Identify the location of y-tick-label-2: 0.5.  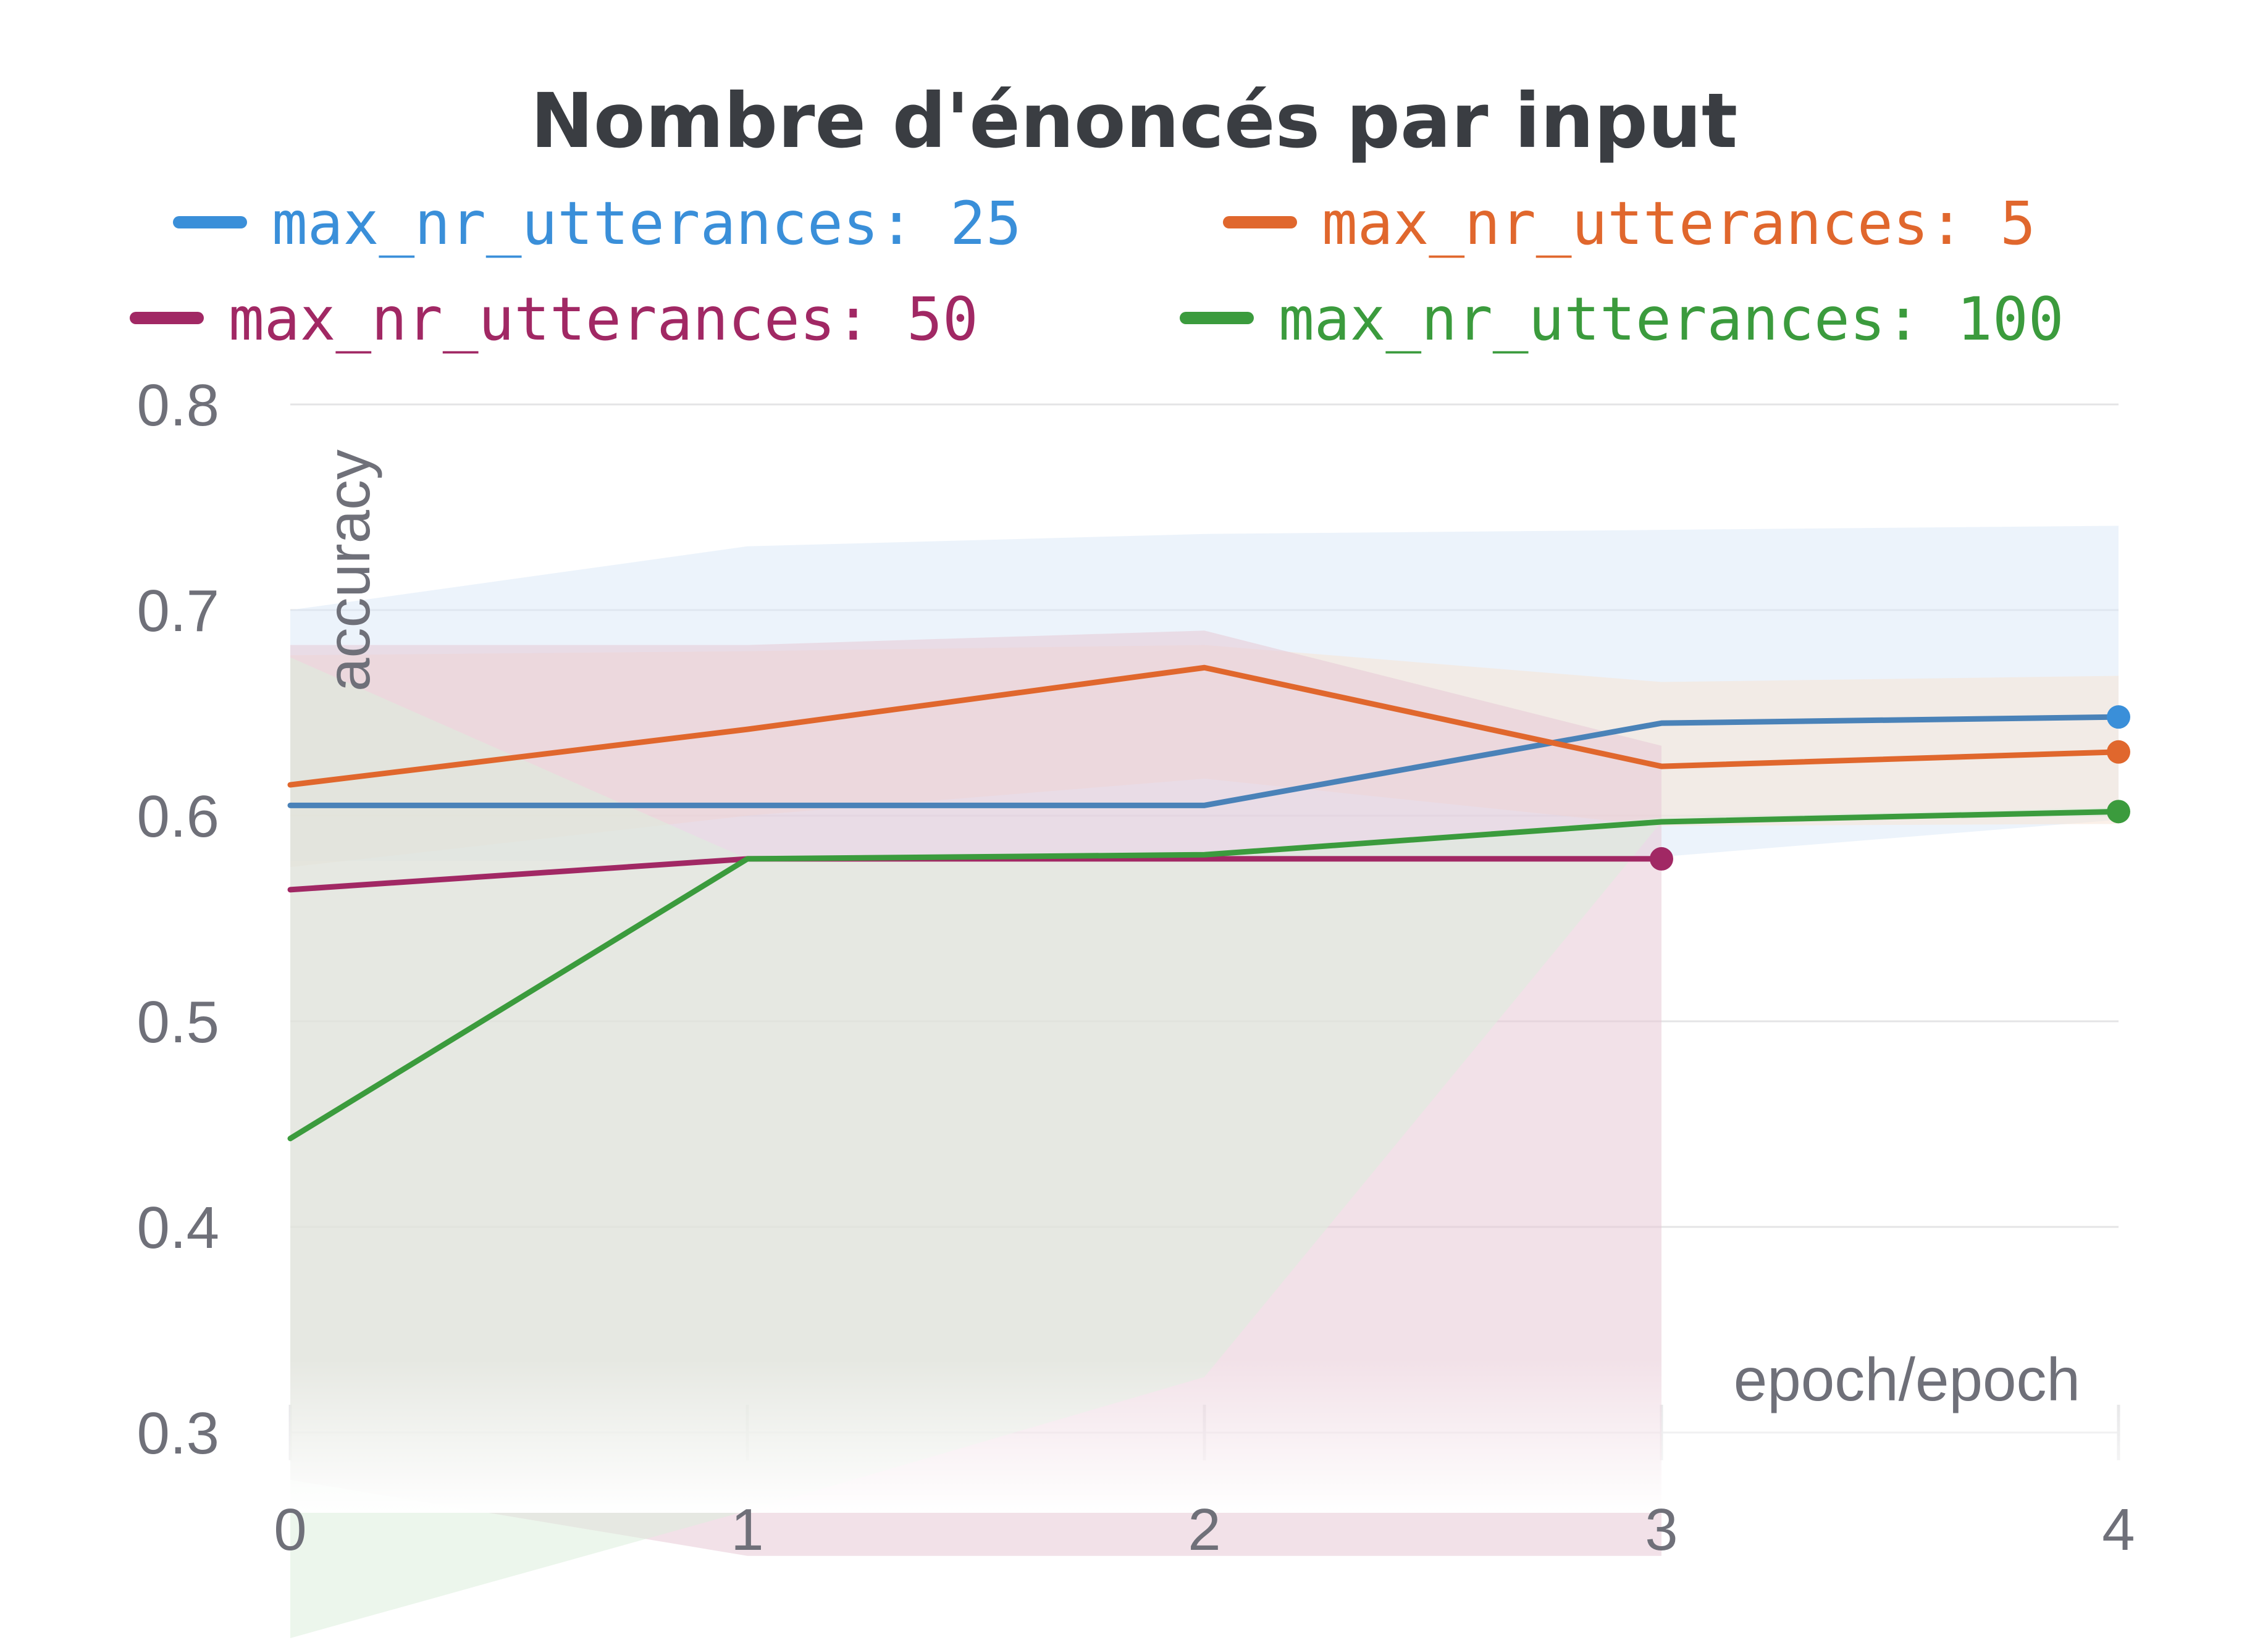
(178, 1022).